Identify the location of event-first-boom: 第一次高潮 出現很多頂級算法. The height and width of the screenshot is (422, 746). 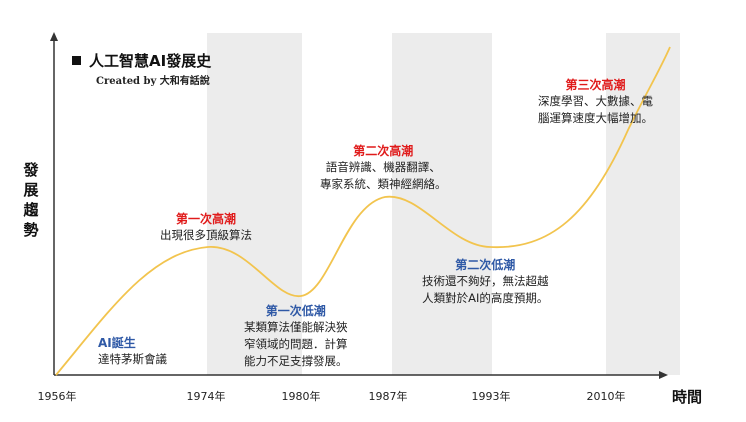
(206, 227).